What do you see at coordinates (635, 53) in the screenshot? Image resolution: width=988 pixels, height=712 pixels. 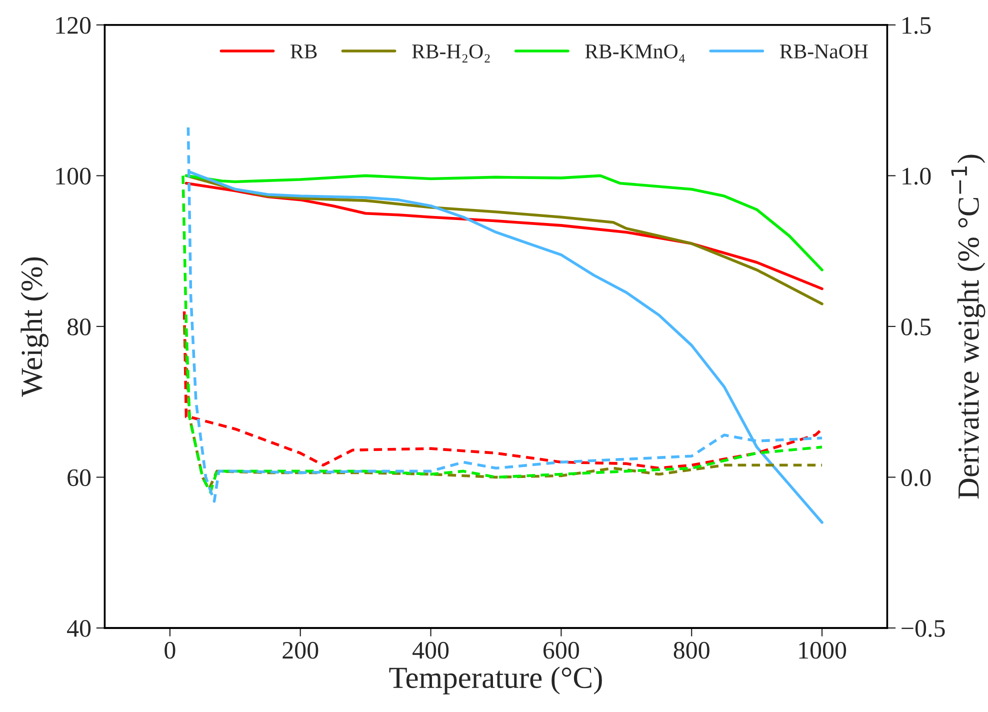 I see `legend-label: RB-KMnO₄` at bounding box center [635, 53].